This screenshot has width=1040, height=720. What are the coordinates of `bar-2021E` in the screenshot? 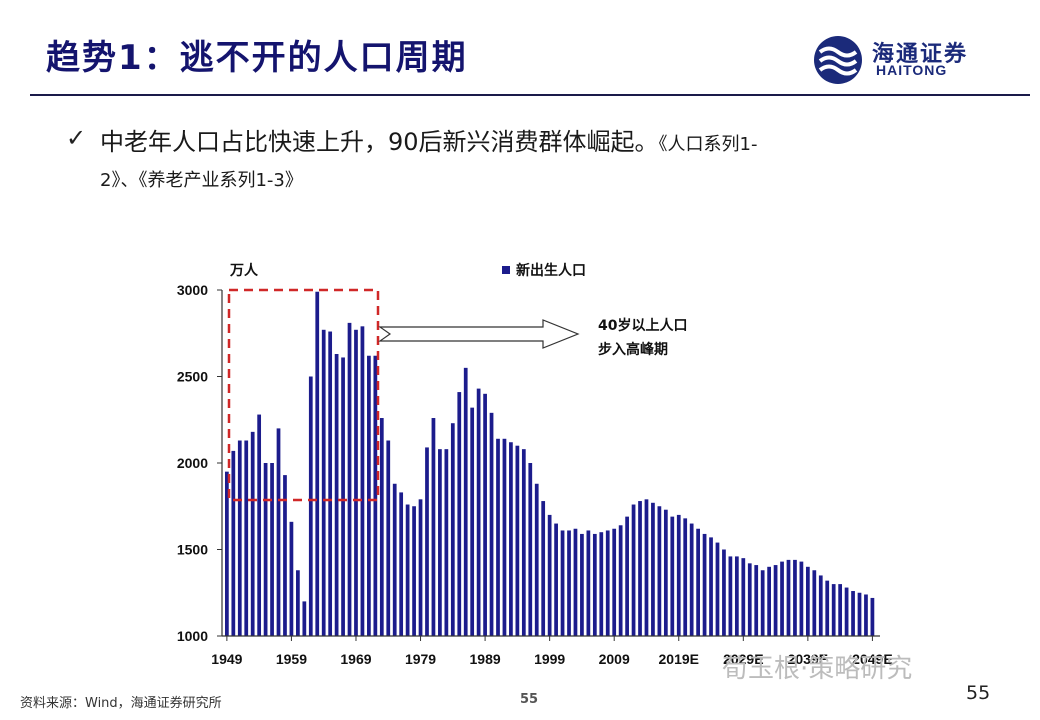 It's located at (691, 579).